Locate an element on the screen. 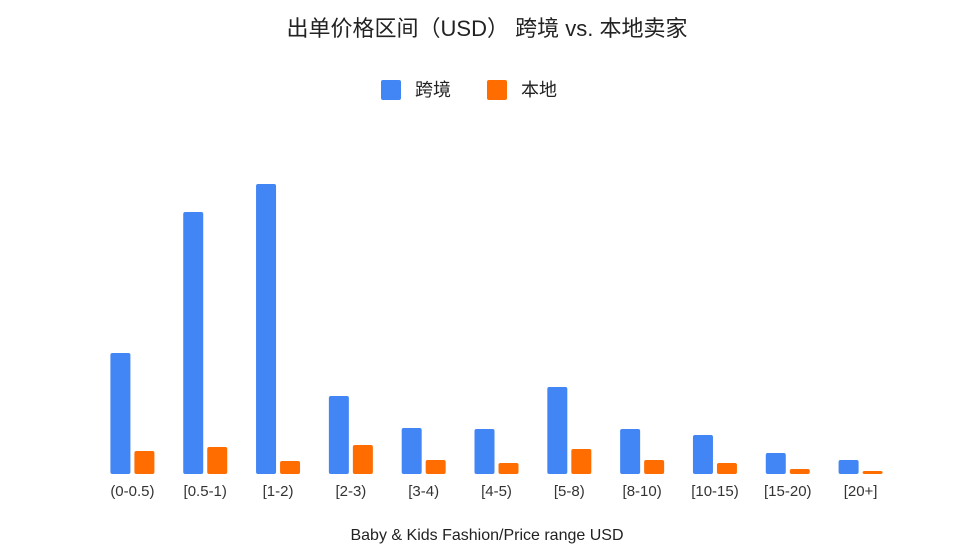  x-tick-label: [3-4) is located at coordinates (423, 491).